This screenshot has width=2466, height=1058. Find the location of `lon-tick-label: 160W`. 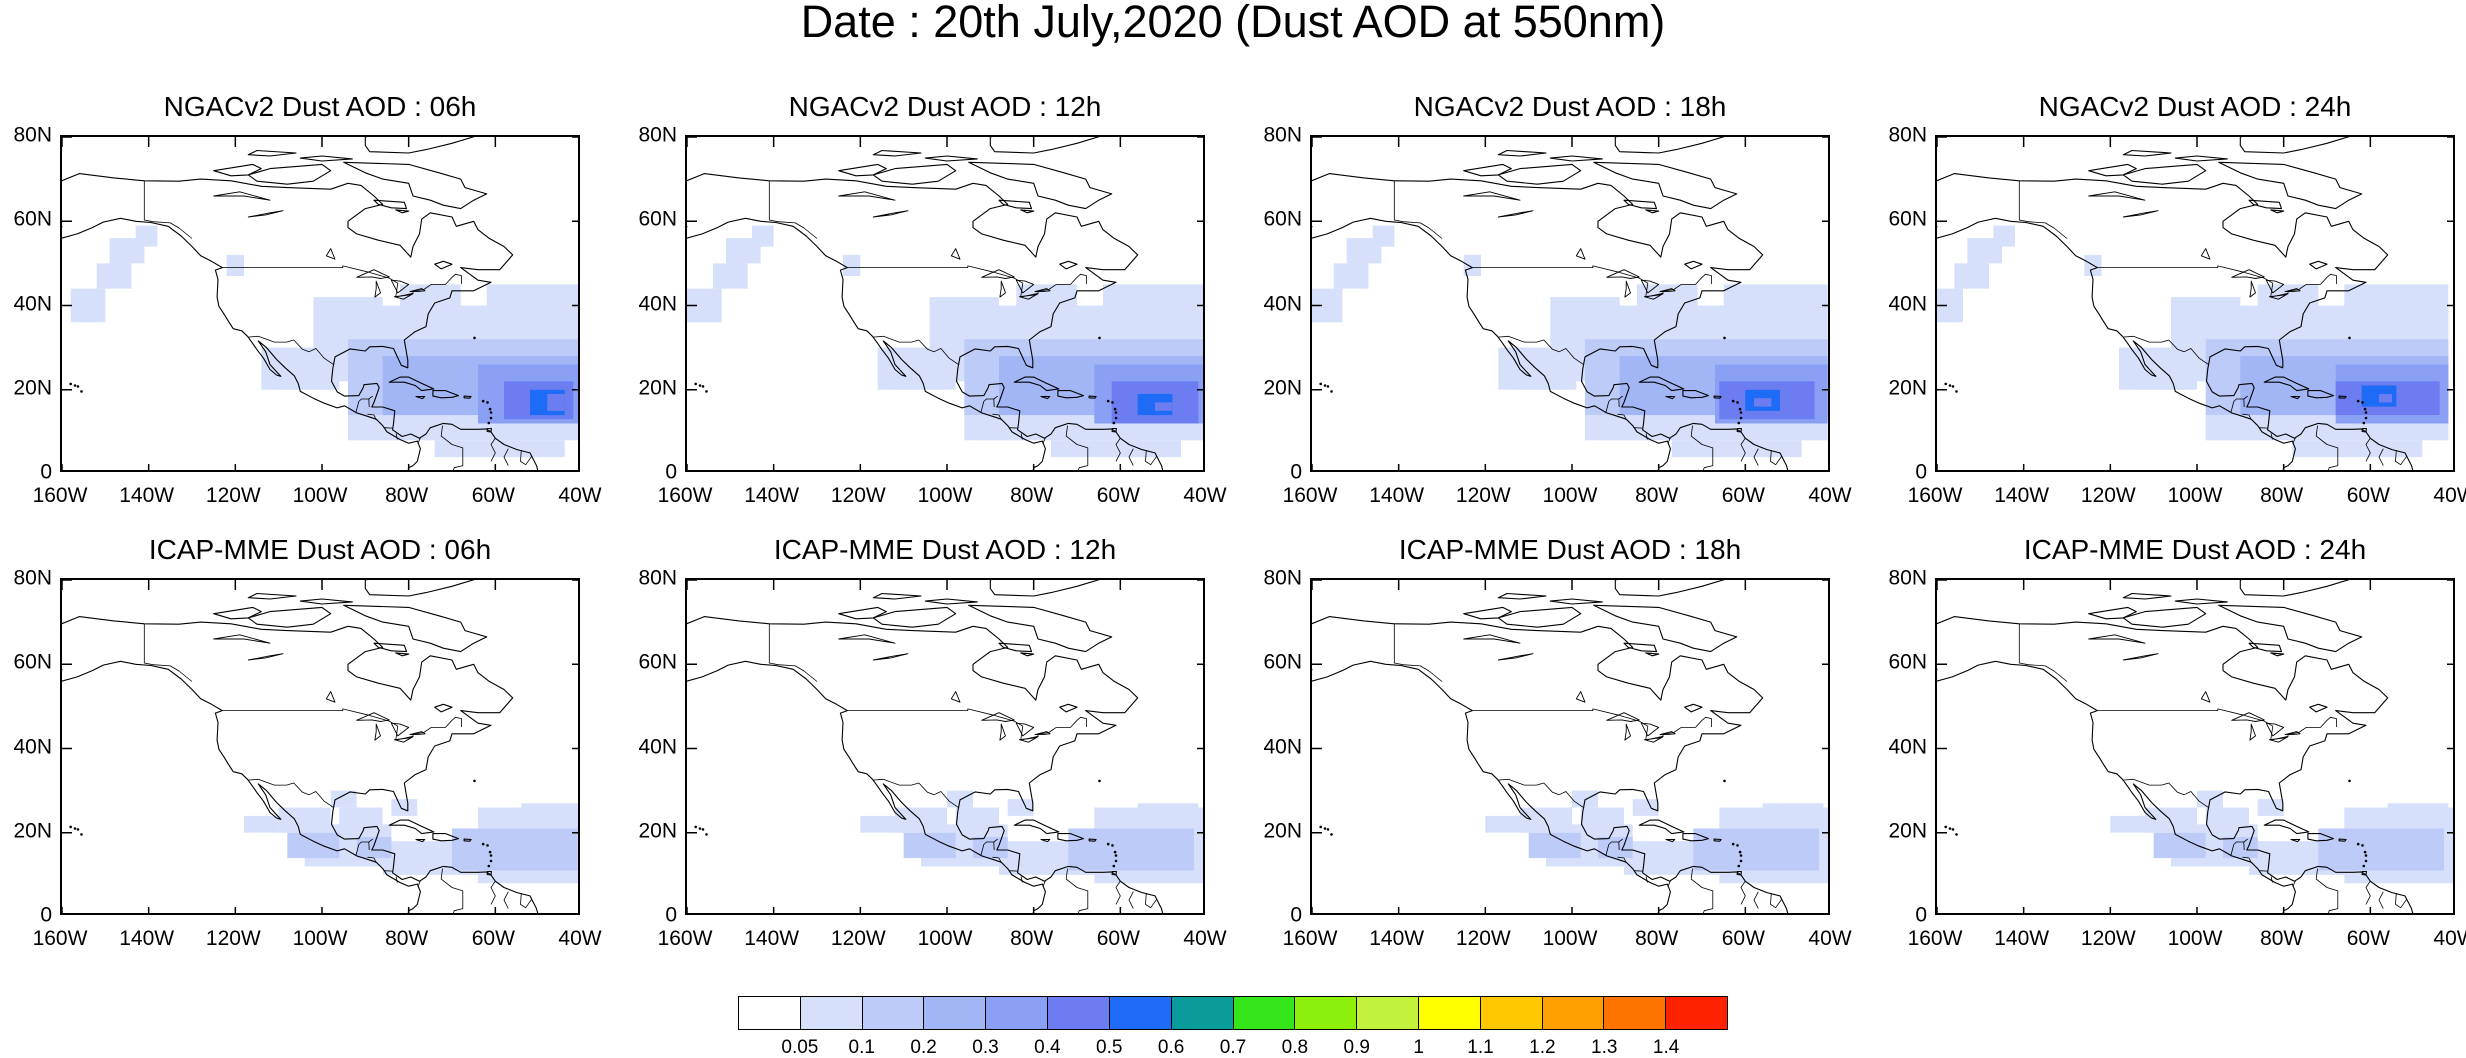

lon-tick-label: 160W is located at coordinates (1935, 495).